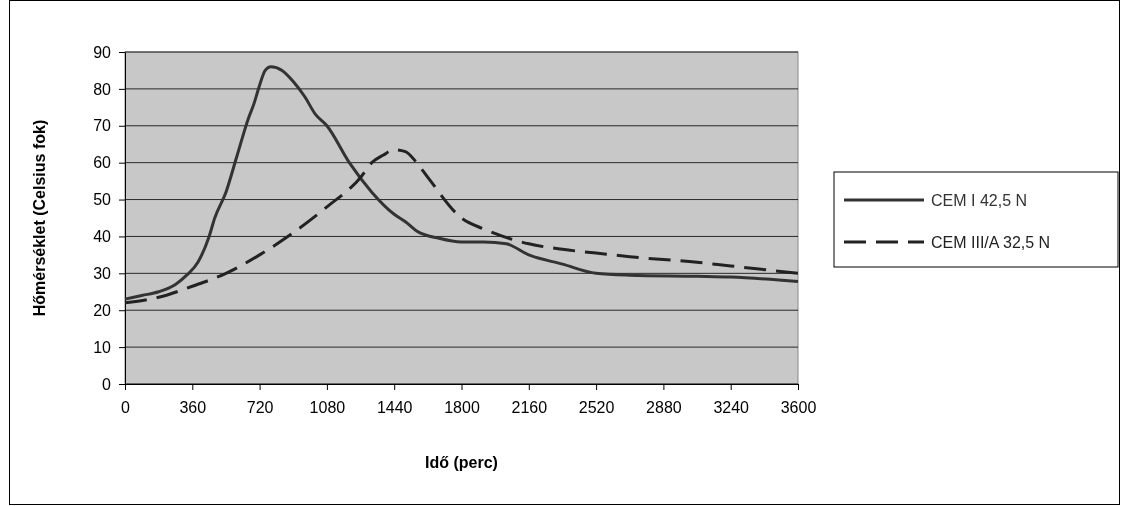 Image resolution: width=1126 pixels, height=506 pixels. What do you see at coordinates (596, 408) in the screenshot?
I see `x-tick-label: 2520` at bounding box center [596, 408].